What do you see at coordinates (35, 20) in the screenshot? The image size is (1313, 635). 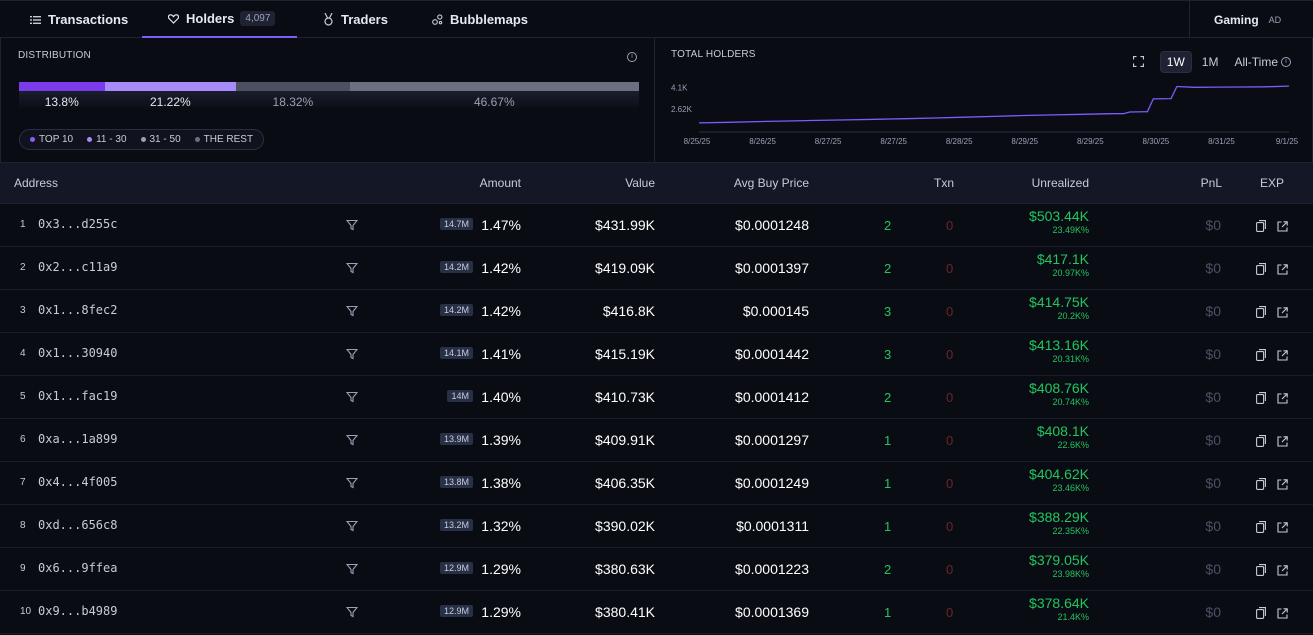 I see `list-icon` at bounding box center [35, 20].